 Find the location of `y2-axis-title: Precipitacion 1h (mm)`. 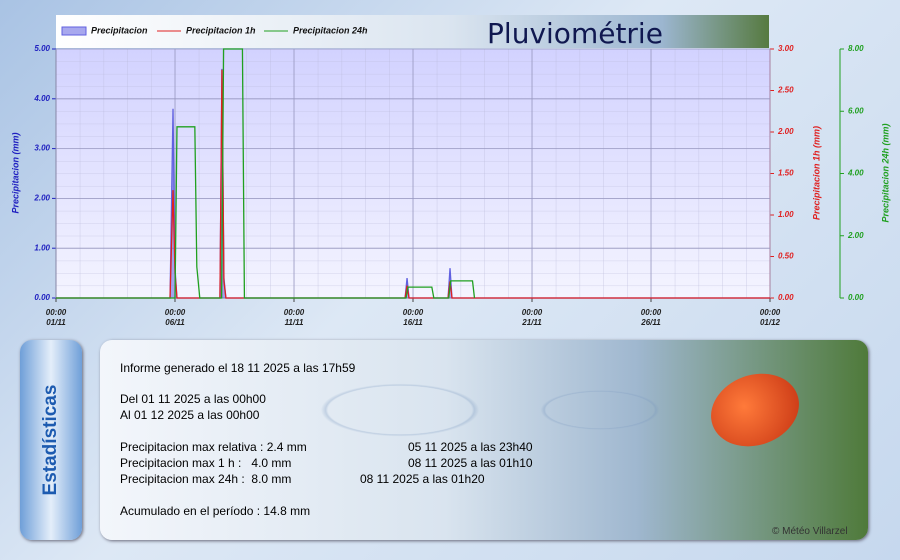

y2-axis-title: Precipitacion 1h (mm) is located at coordinates (816, 173).